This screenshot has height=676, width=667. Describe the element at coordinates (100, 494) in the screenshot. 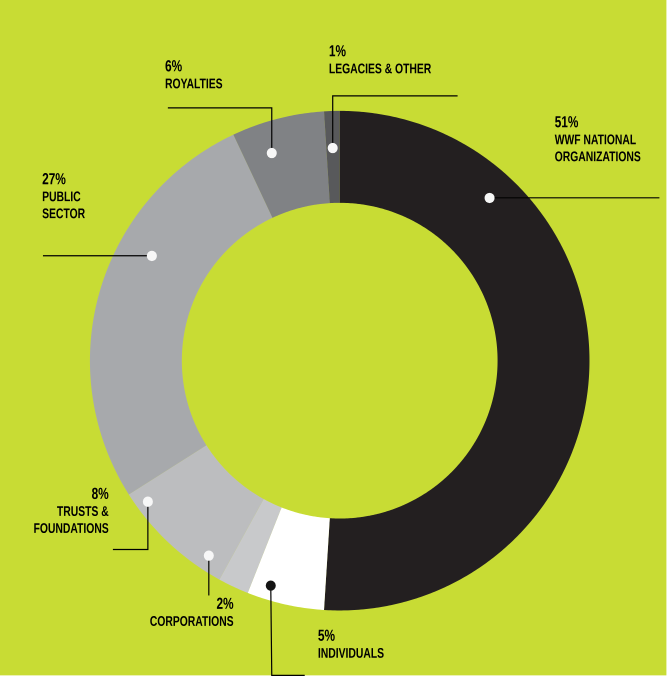

I see `data-label: 8%` at that location.